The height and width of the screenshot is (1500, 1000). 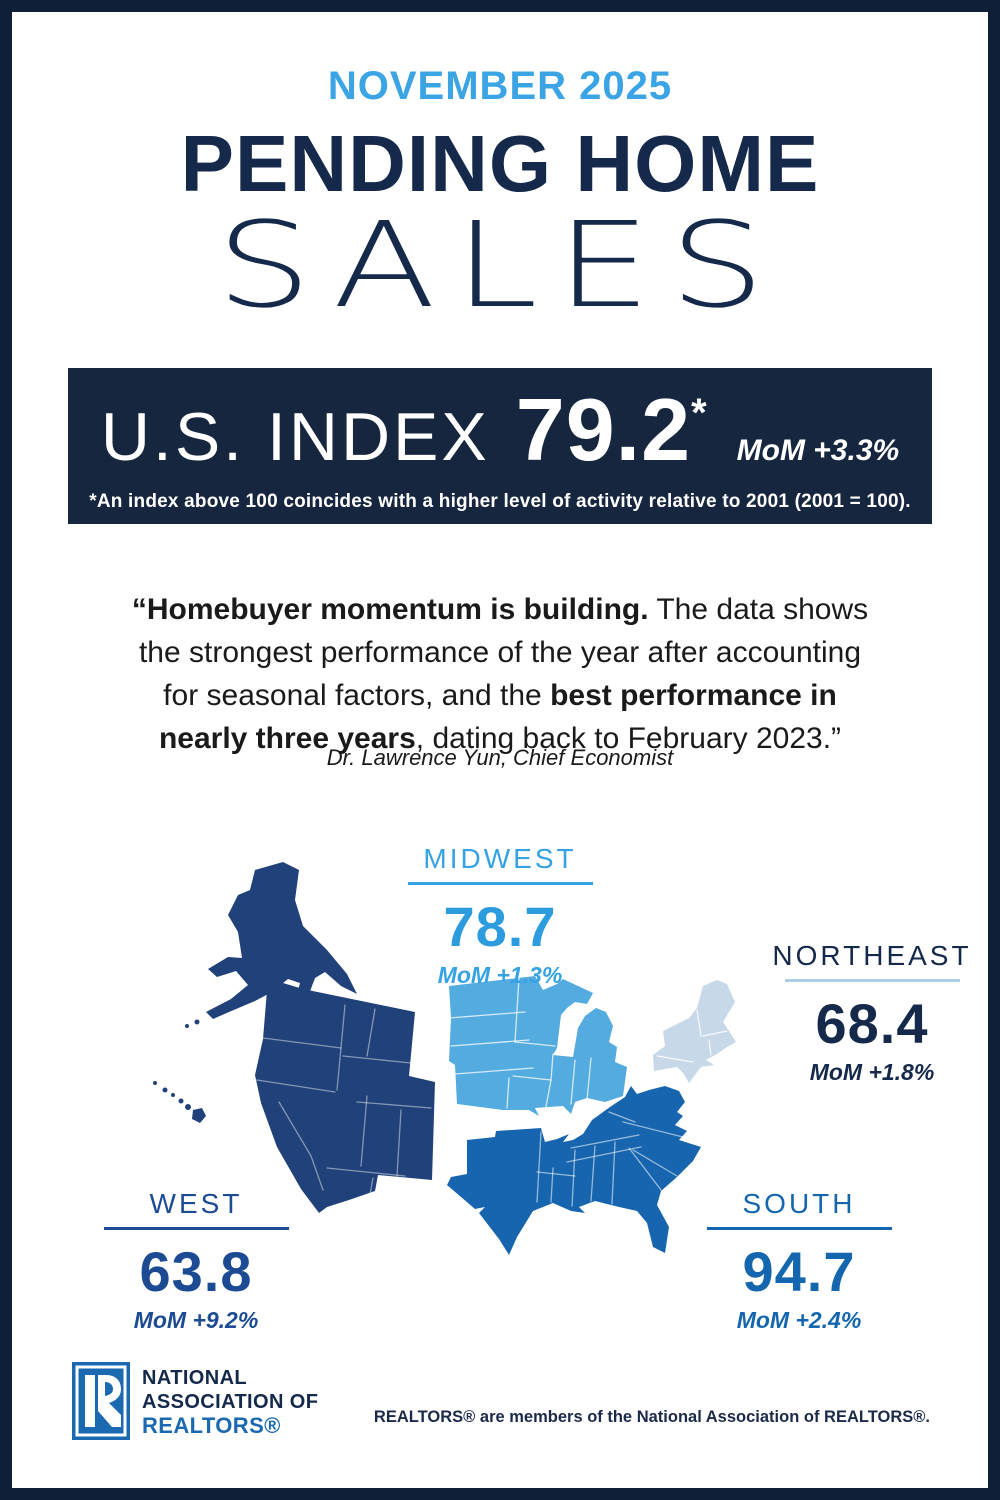 I want to click on region-stat-midwest: MIDWEST 78.7 MoM +1.3%, so click(x=500, y=916).